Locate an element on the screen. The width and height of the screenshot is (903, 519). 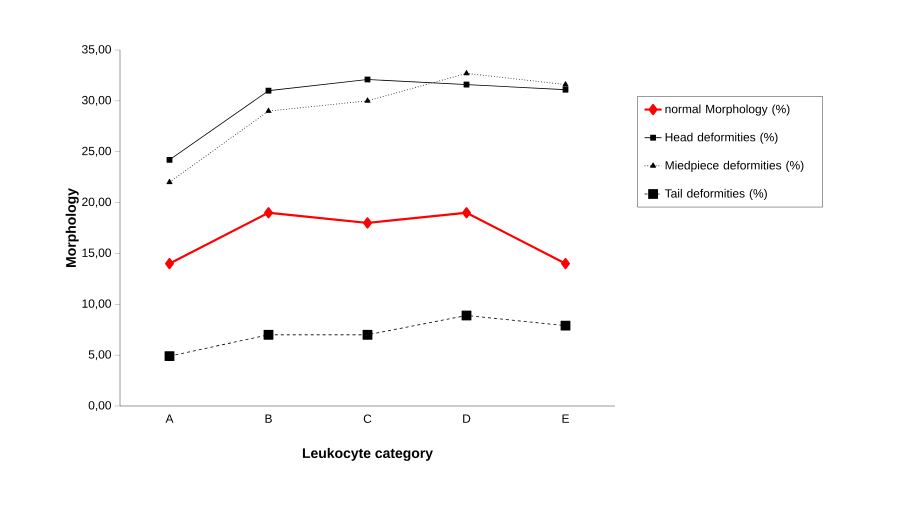
x-tick-label: B is located at coordinates (269, 418).